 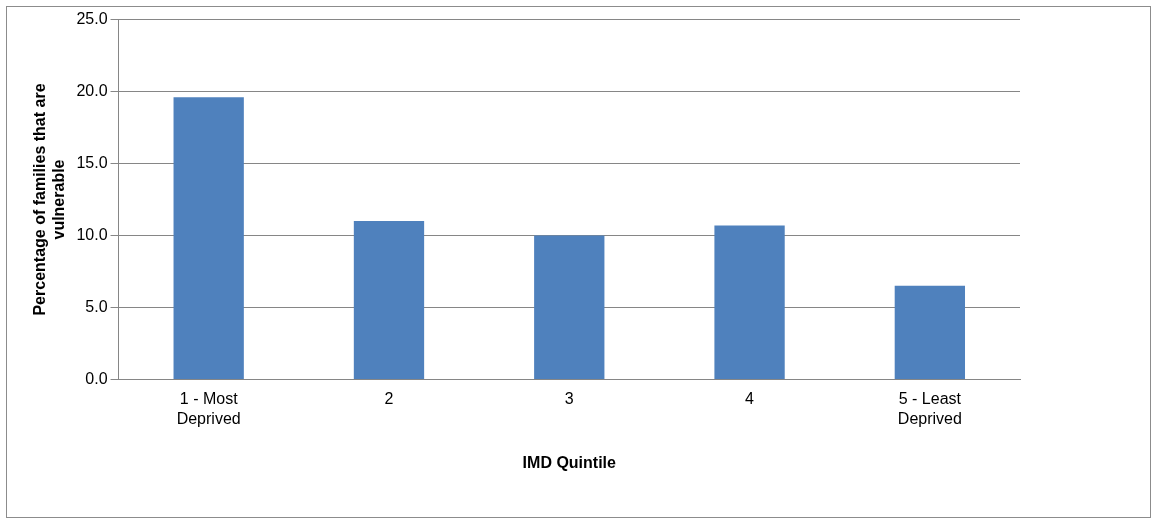 What do you see at coordinates (750, 399) in the screenshot?
I see `x-tick-label: 4` at bounding box center [750, 399].